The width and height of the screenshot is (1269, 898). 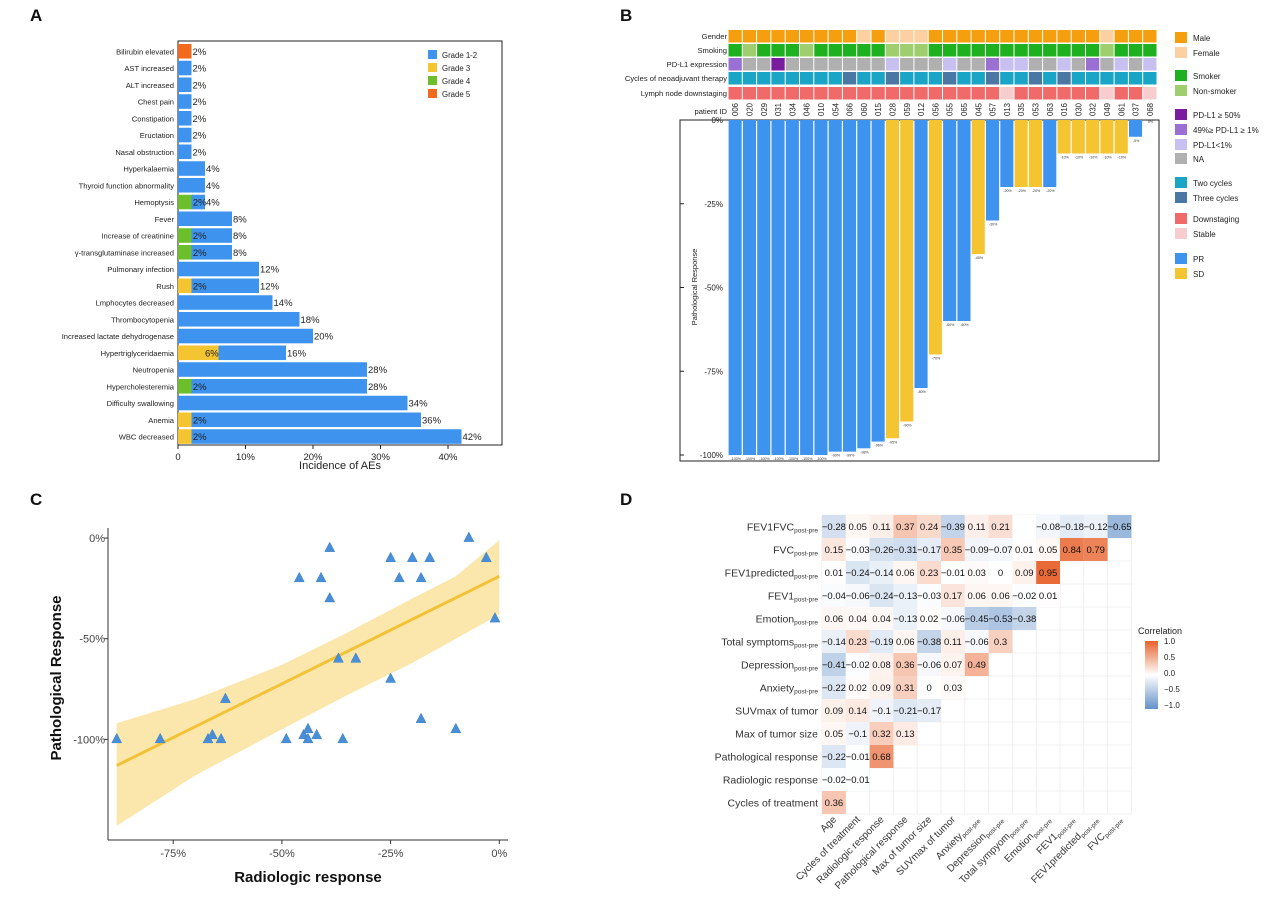 What do you see at coordinates (1007, 109) in the screenshot?
I see `patient-id: 013` at bounding box center [1007, 109].